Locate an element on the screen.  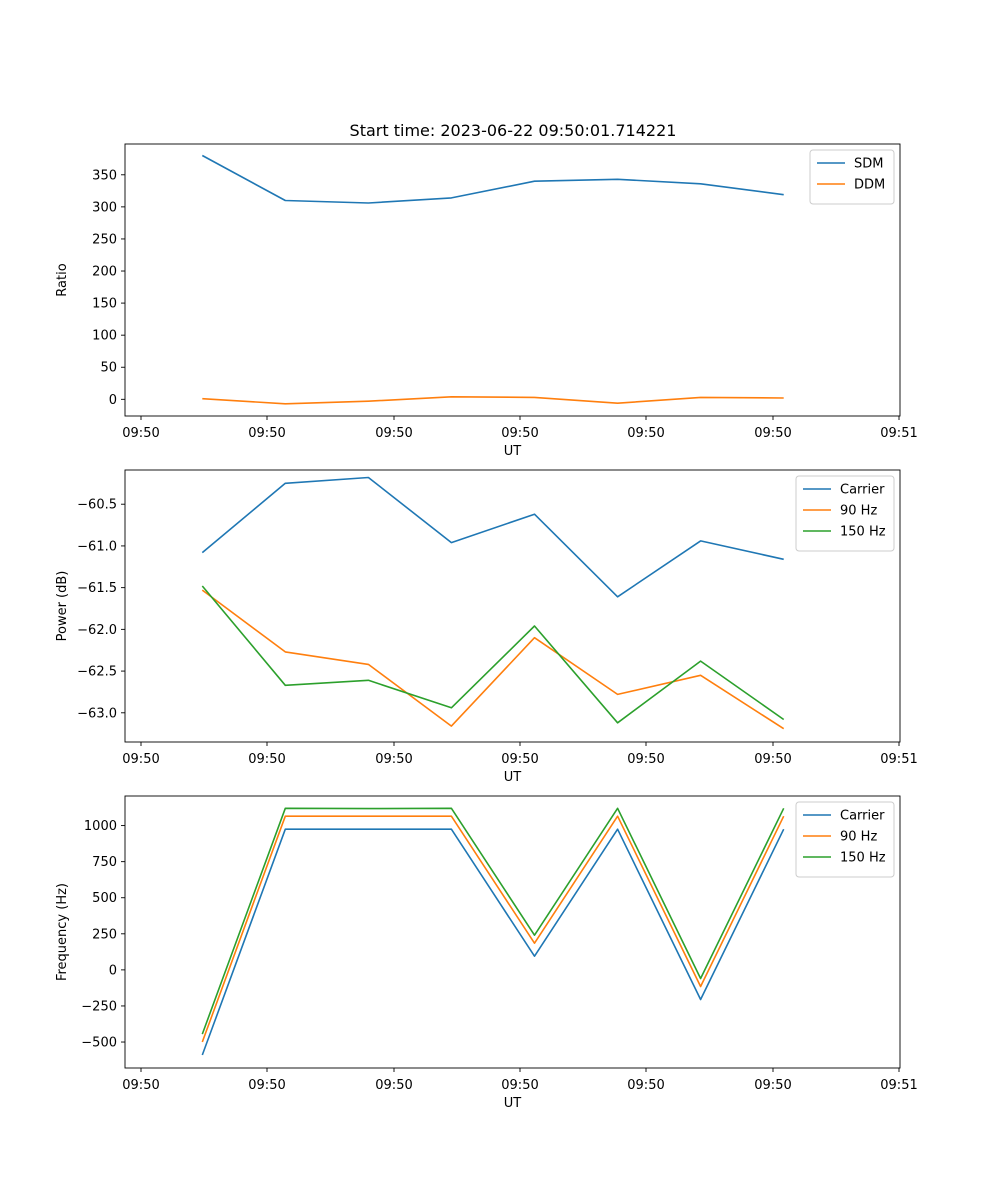
y-tick-label: −62.0 is located at coordinates (97, 630).